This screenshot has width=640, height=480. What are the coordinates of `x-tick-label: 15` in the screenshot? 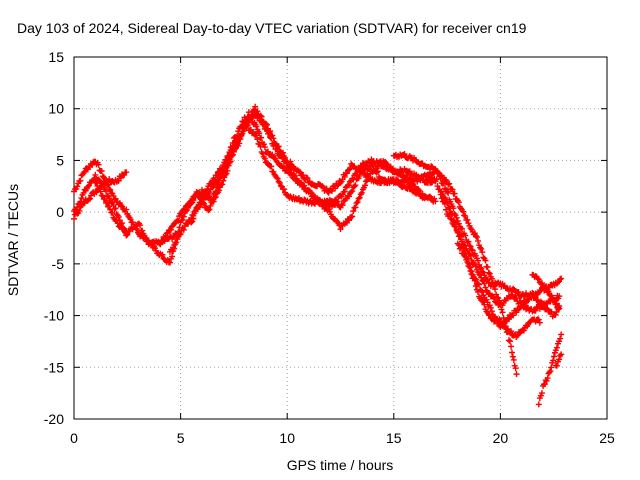 It's located at (394, 438).